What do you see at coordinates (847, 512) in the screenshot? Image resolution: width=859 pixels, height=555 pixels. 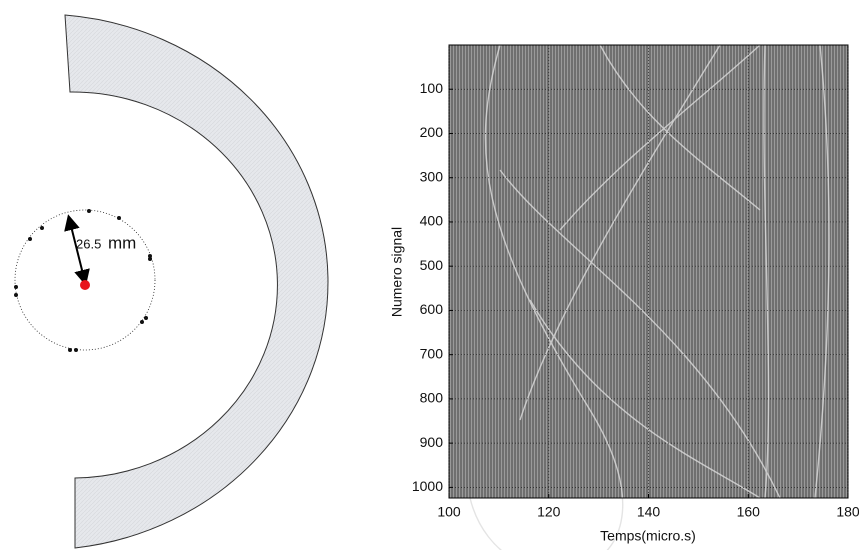 I see `x-tick-label: 180` at bounding box center [847, 512].